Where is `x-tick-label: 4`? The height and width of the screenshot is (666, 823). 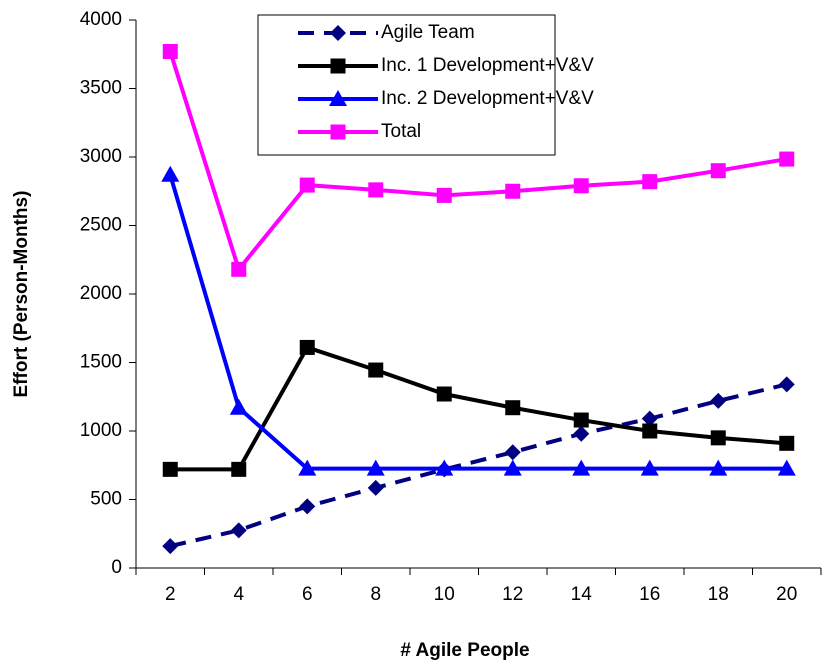 x-tick-label: 4 is located at coordinates (238, 594).